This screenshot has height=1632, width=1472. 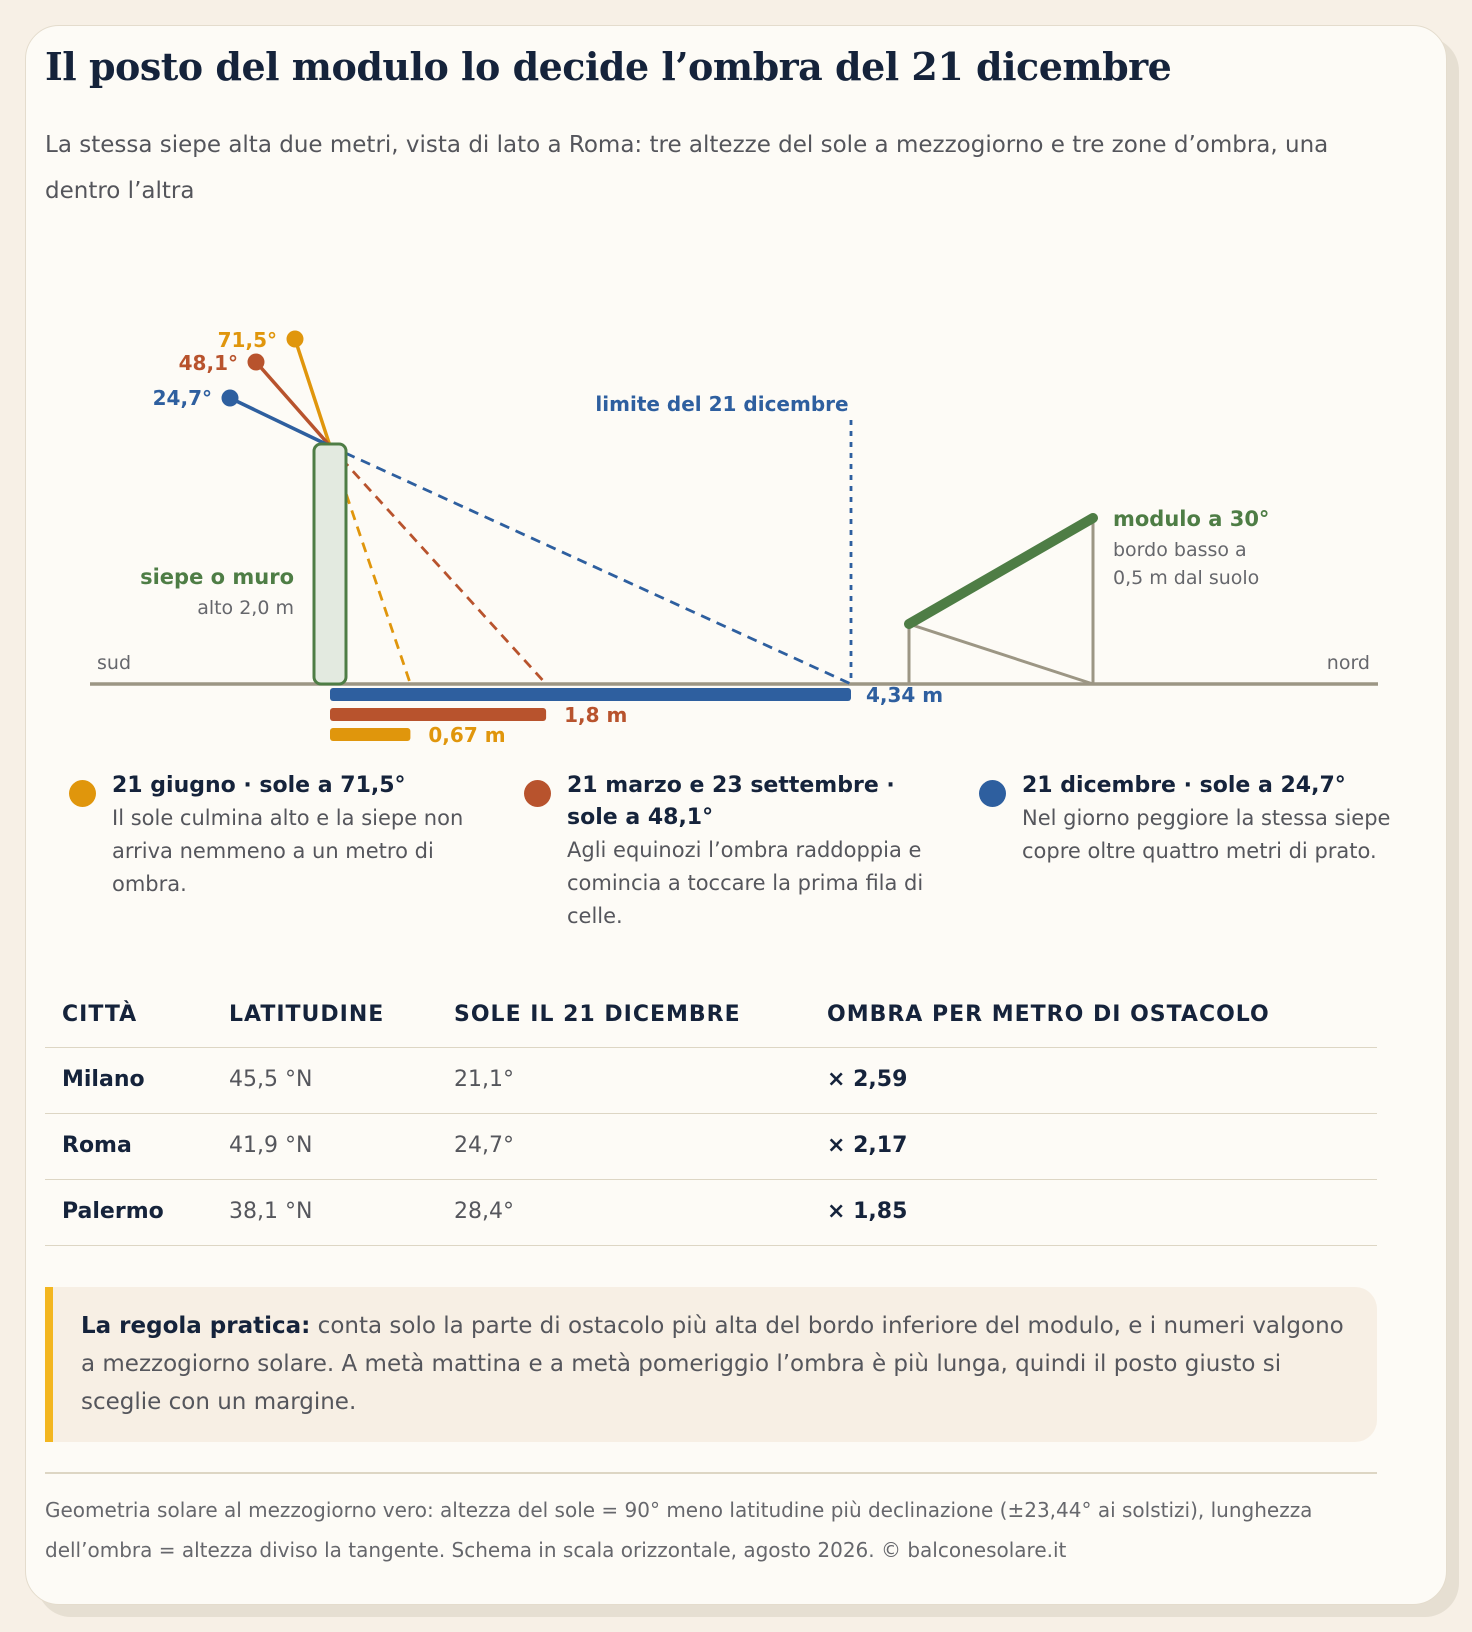 I want to click on cell-city: Roma, so click(x=97, y=1145).